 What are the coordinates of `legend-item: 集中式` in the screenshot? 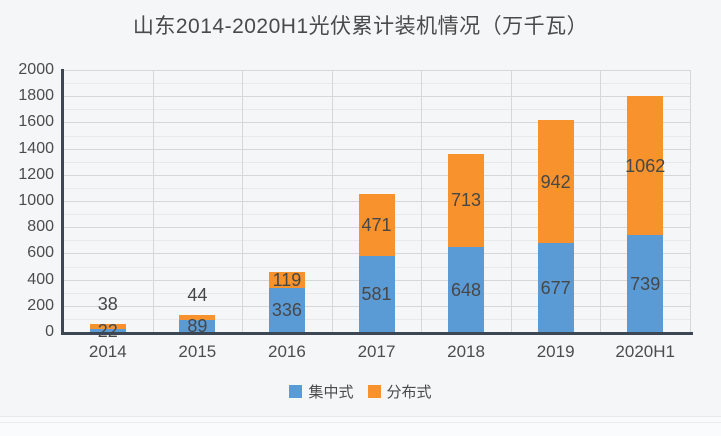 It's located at (321, 391).